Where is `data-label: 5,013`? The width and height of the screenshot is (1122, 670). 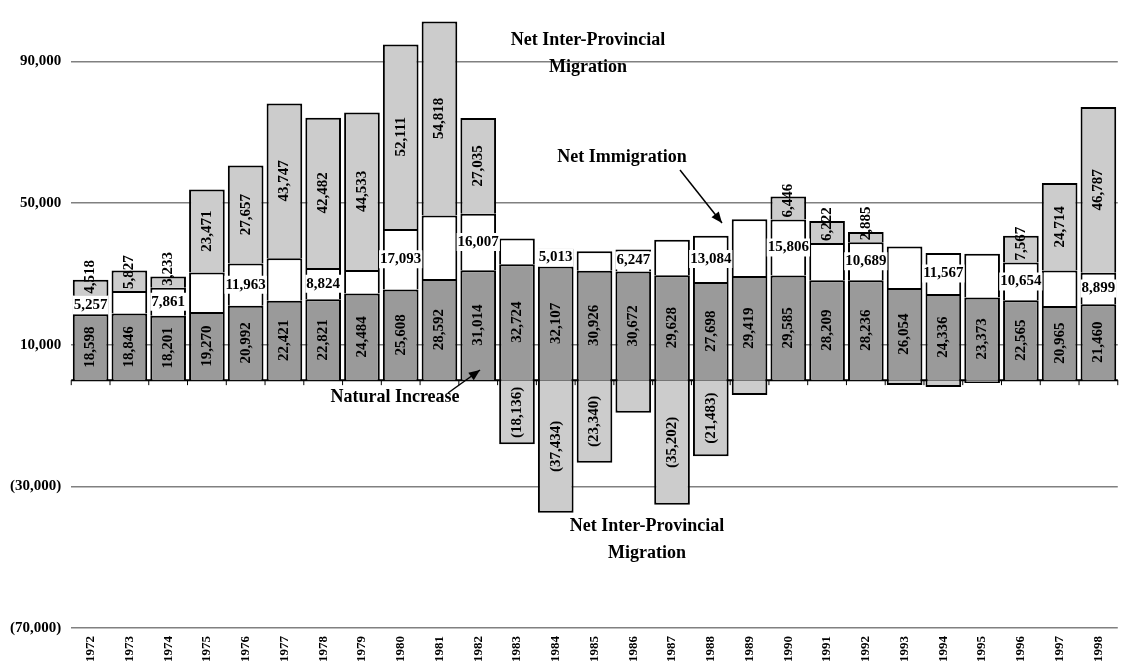 data-label: 5,013 is located at coordinates (555, 256).